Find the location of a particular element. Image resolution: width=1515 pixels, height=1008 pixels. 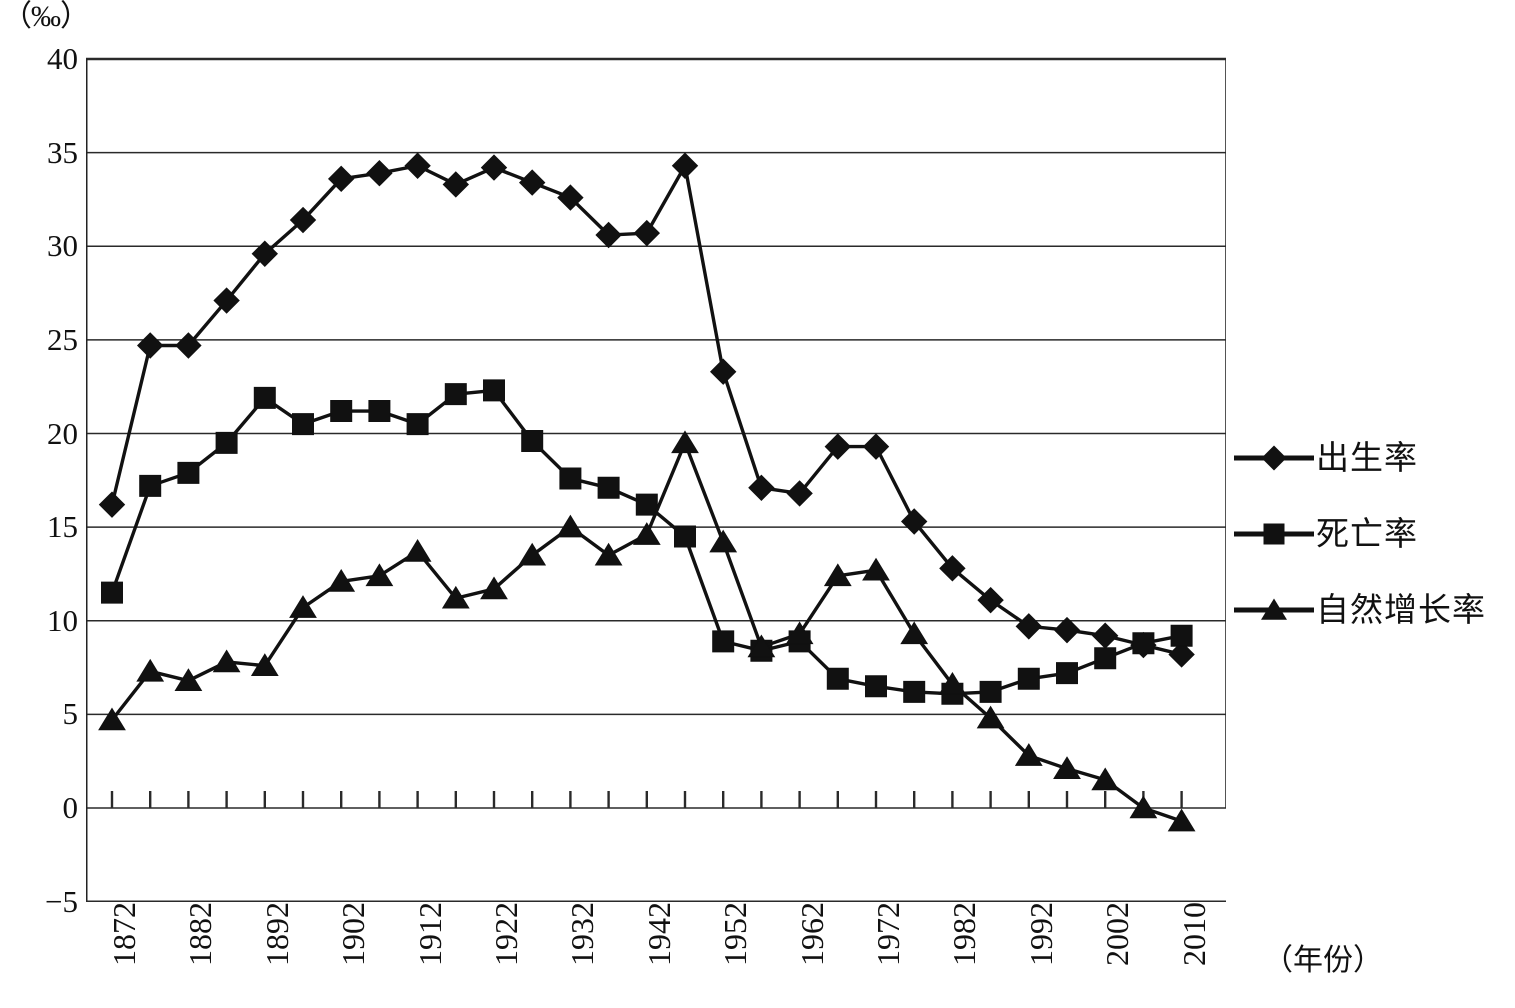

x-axis-tick-label: 1932 is located at coordinates (582, 934).